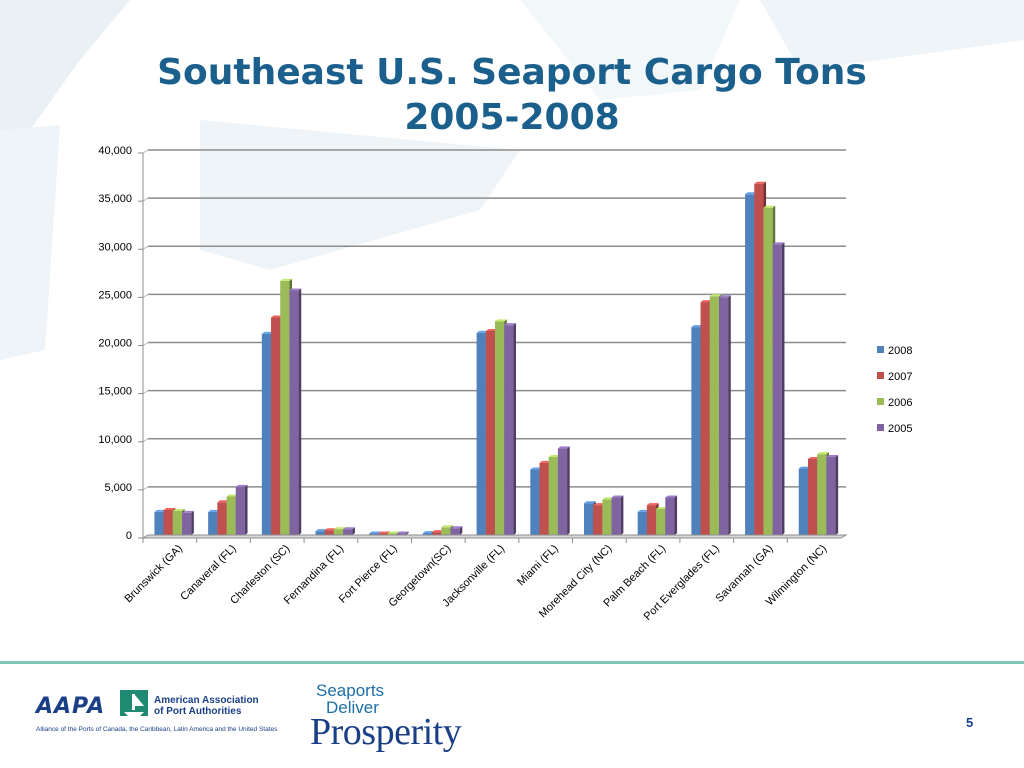 Image resolution: width=1024 pixels, height=768 pixels. Describe the element at coordinates (115, 295) in the screenshot. I see `y-tick-label: 25,000` at that location.